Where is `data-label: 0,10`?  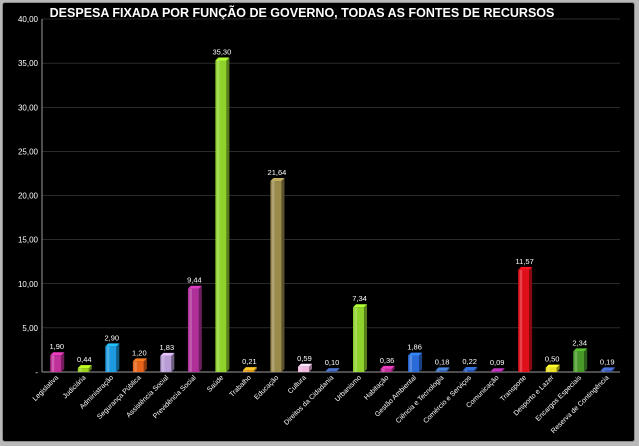
data-label: 0,10 is located at coordinates (332, 362).